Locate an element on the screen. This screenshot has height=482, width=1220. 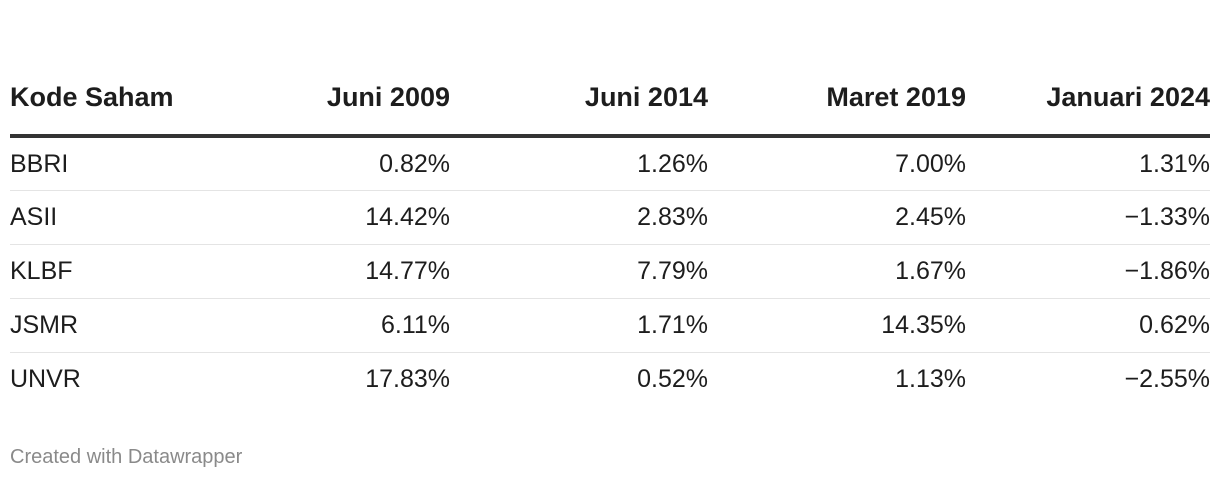
column-header-maret-2019: Maret 2019 is located at coordinates (837, 69).